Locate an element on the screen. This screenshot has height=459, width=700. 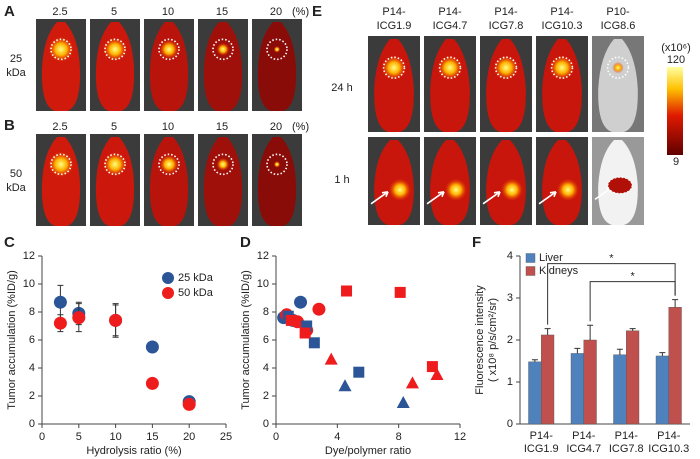
legend-marker is located at coordinates (168, 278).